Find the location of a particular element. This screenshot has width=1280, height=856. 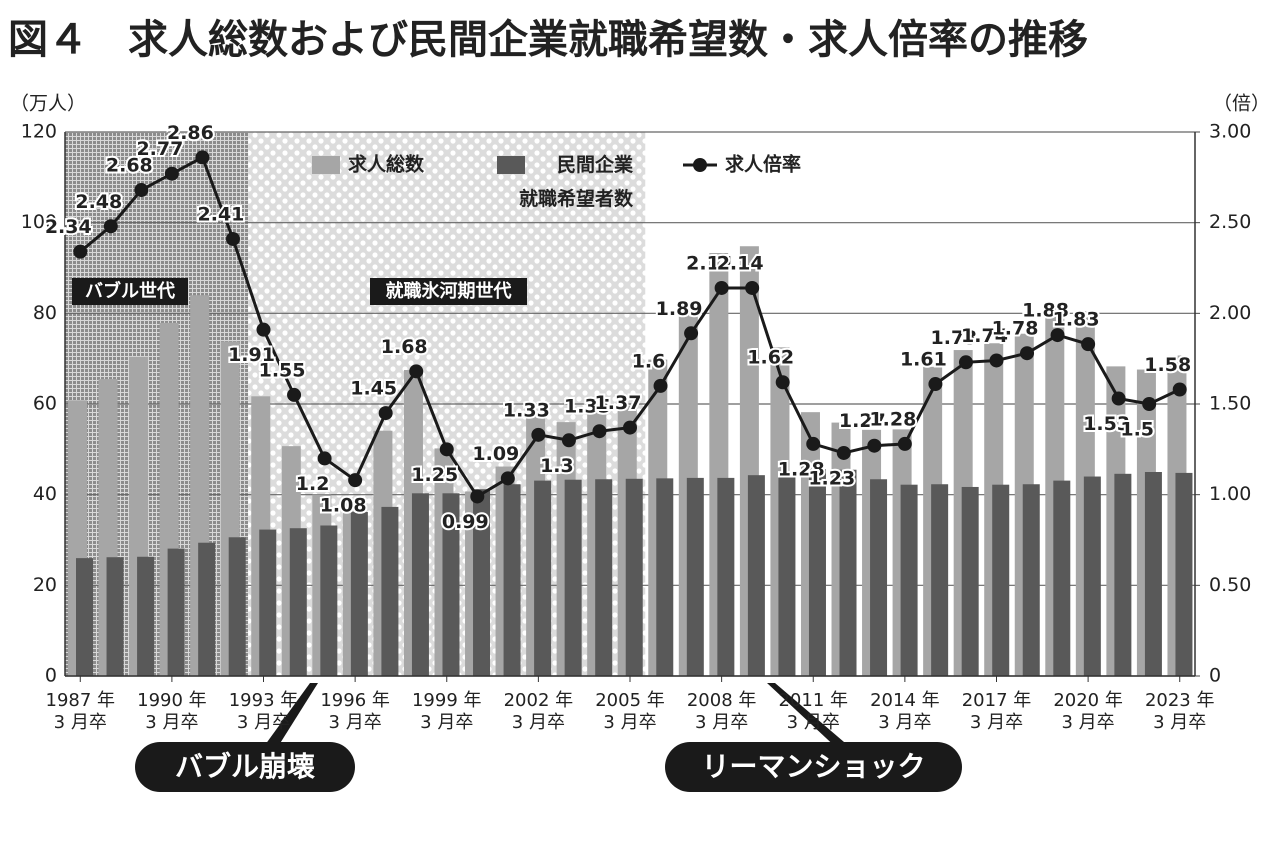

y2-axis-label: （倍） is located at coordinates (1241, 104).